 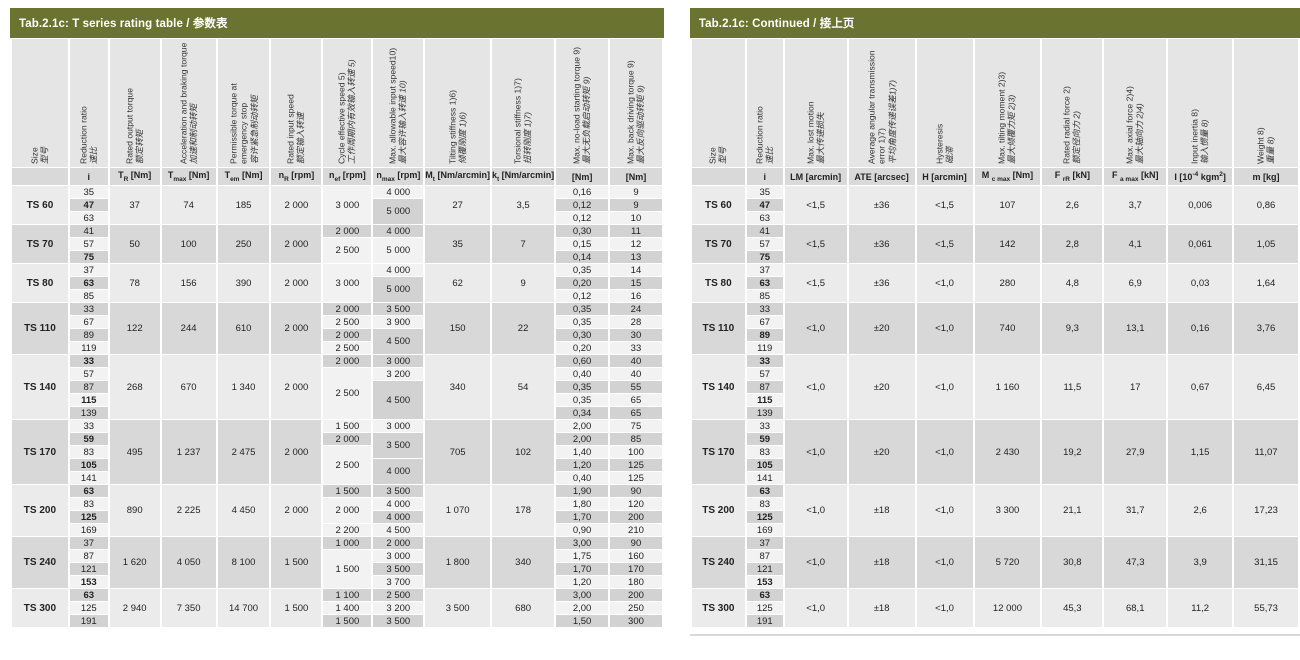 What do you see at coordinates (1200, 103) in the screenshot?
I see `rotated-label: Input inertia 8) 输入惯量 8)` at bounding box center [1200, 103].